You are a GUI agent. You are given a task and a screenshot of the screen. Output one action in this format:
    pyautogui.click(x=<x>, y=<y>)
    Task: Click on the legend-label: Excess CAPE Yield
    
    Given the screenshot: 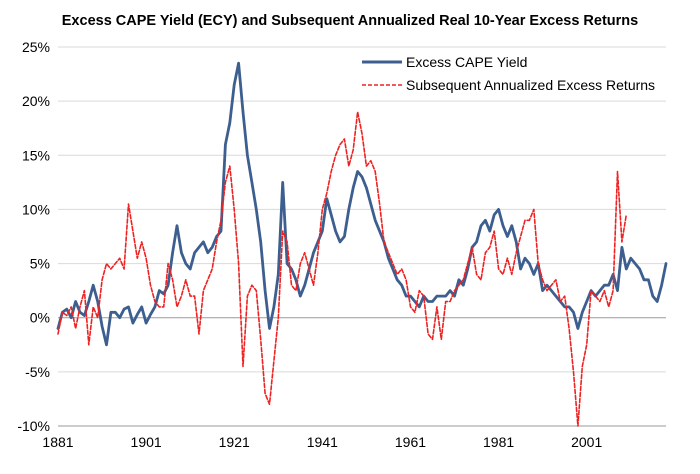 What is the action you would take?
    pyautogui.click(x=466, y=62)
    